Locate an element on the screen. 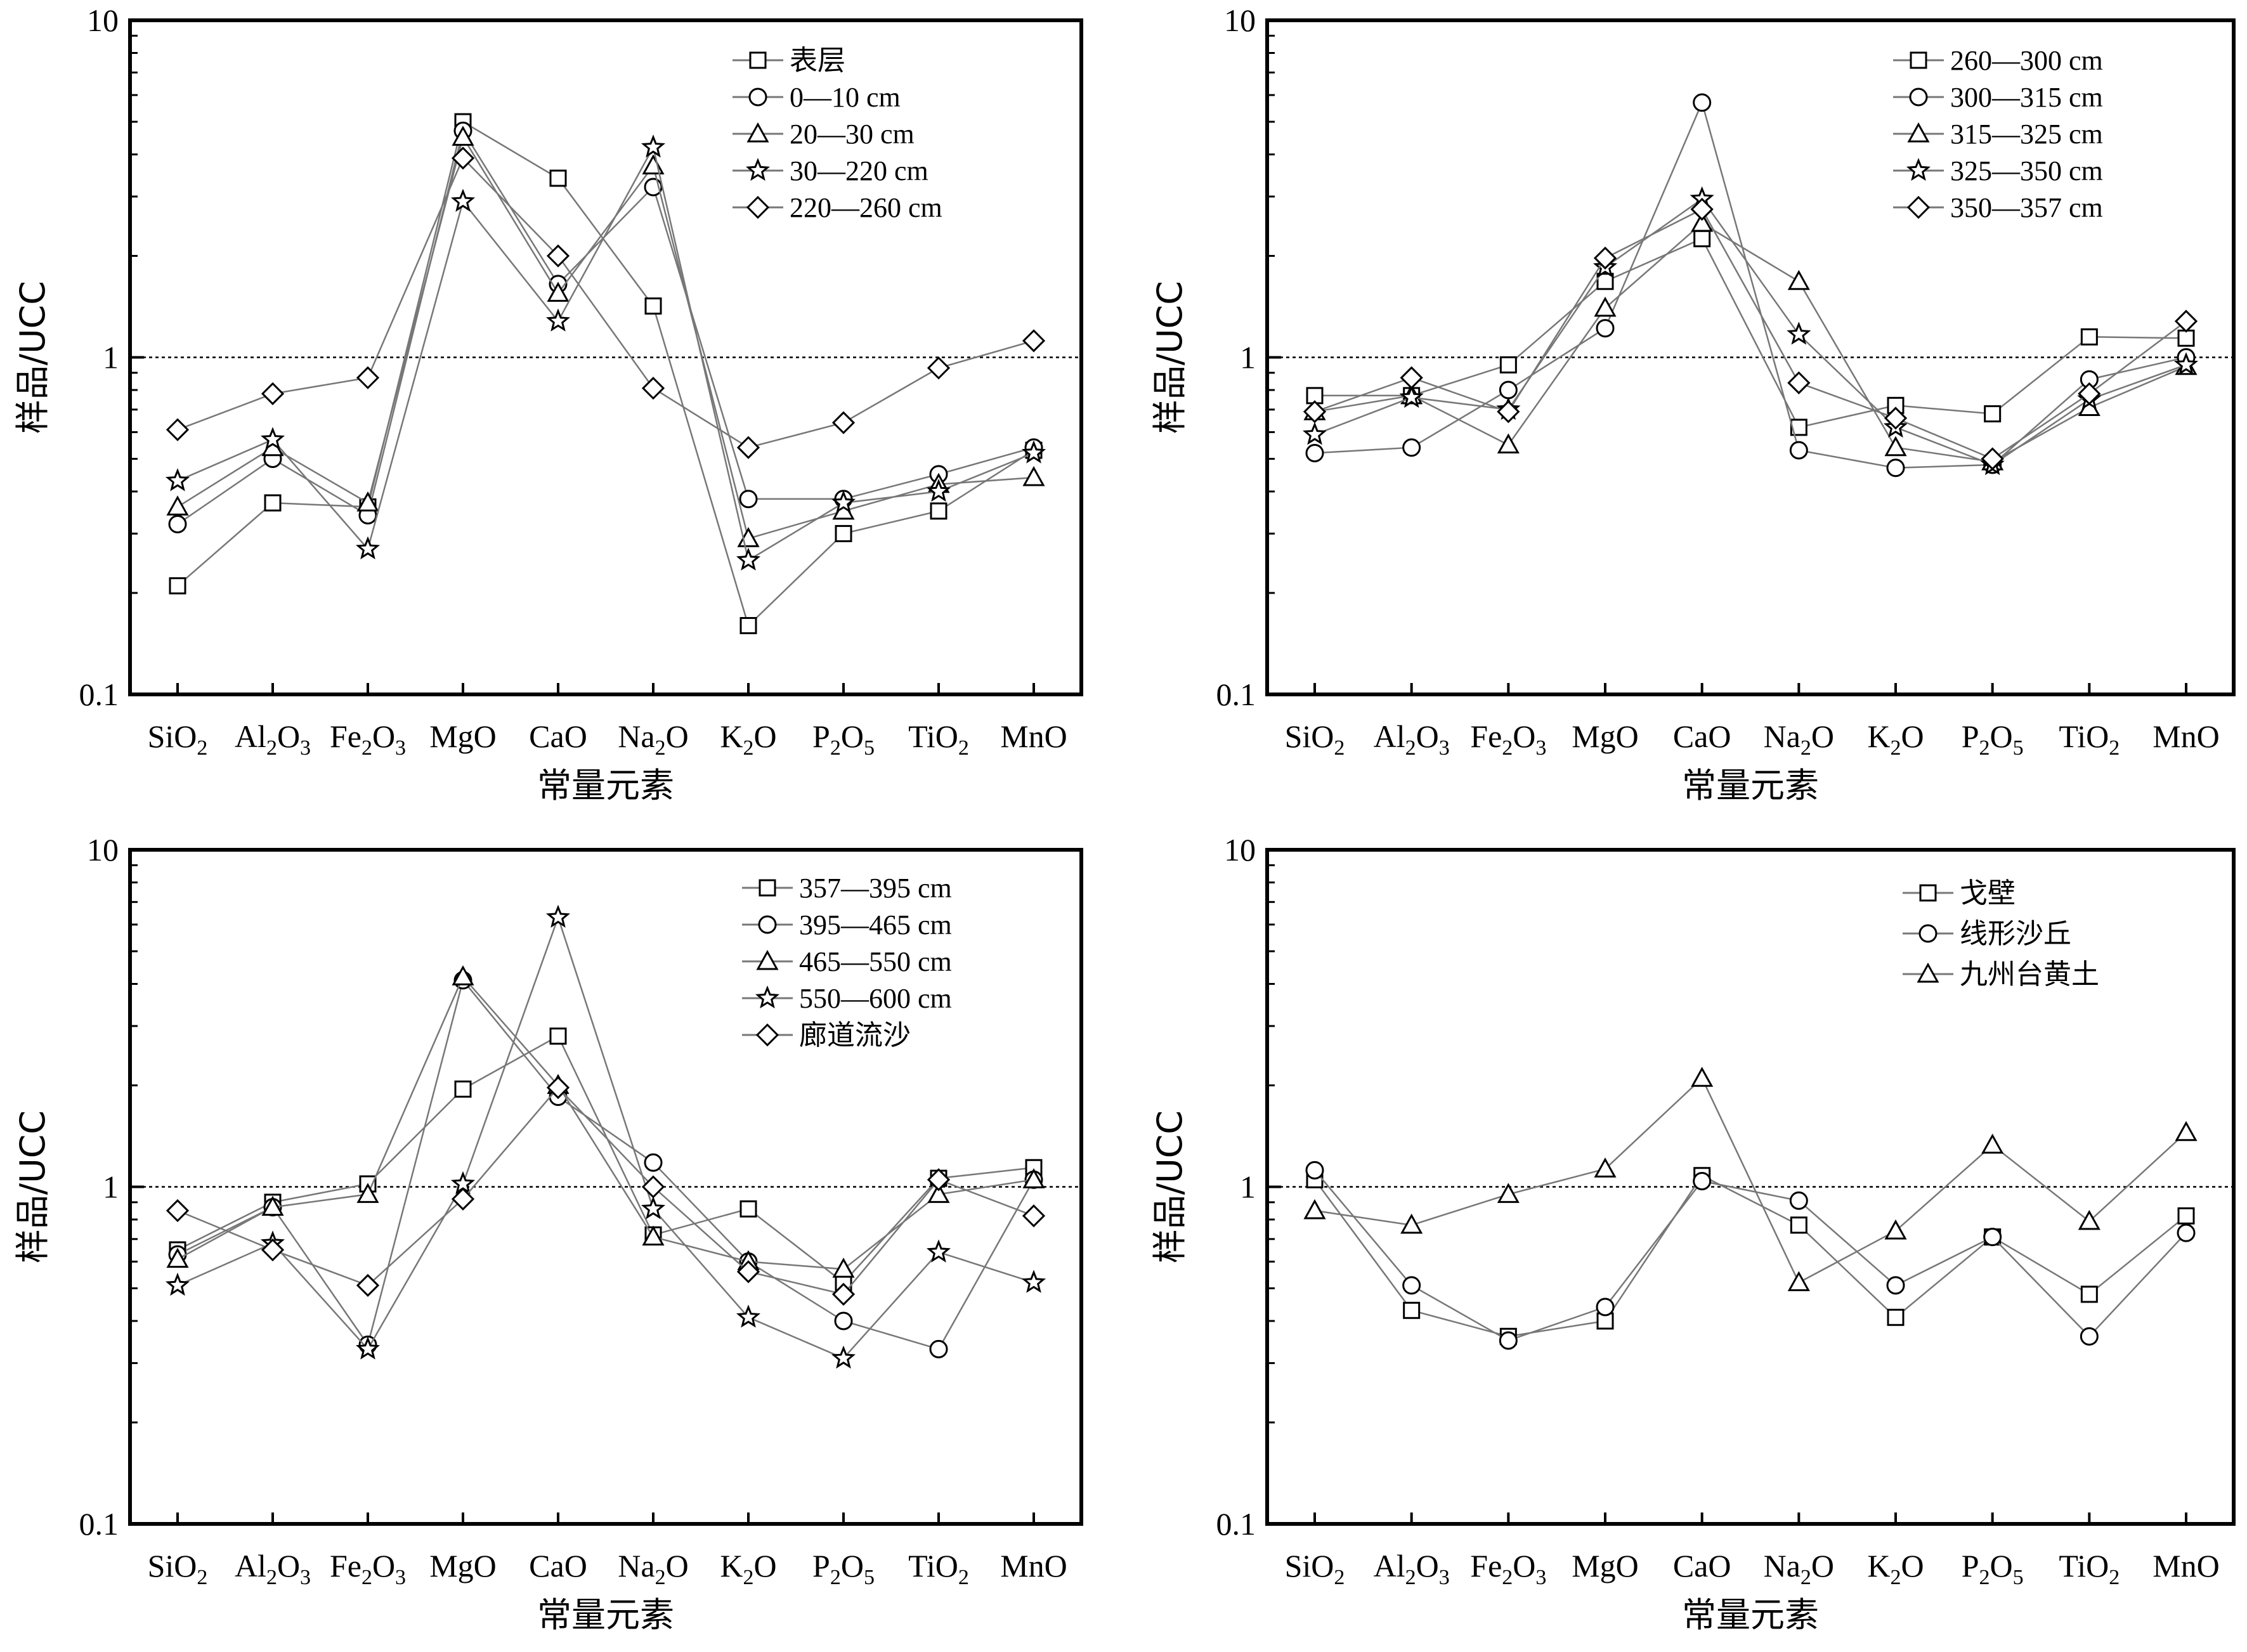 The width and height of the screenshot is (2247, 1652). legend-label: 30—220 cm is located at coordinates (859, 170).